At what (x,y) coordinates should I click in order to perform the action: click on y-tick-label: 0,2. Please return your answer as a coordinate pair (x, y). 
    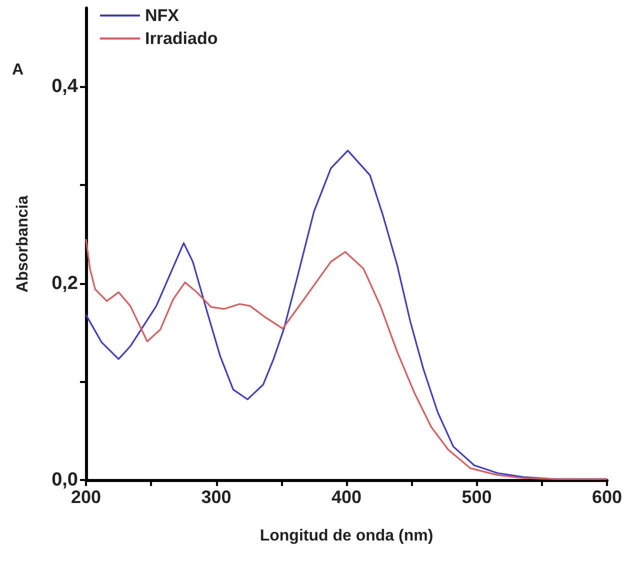
    Looking at the image, I should click on (65, 283).